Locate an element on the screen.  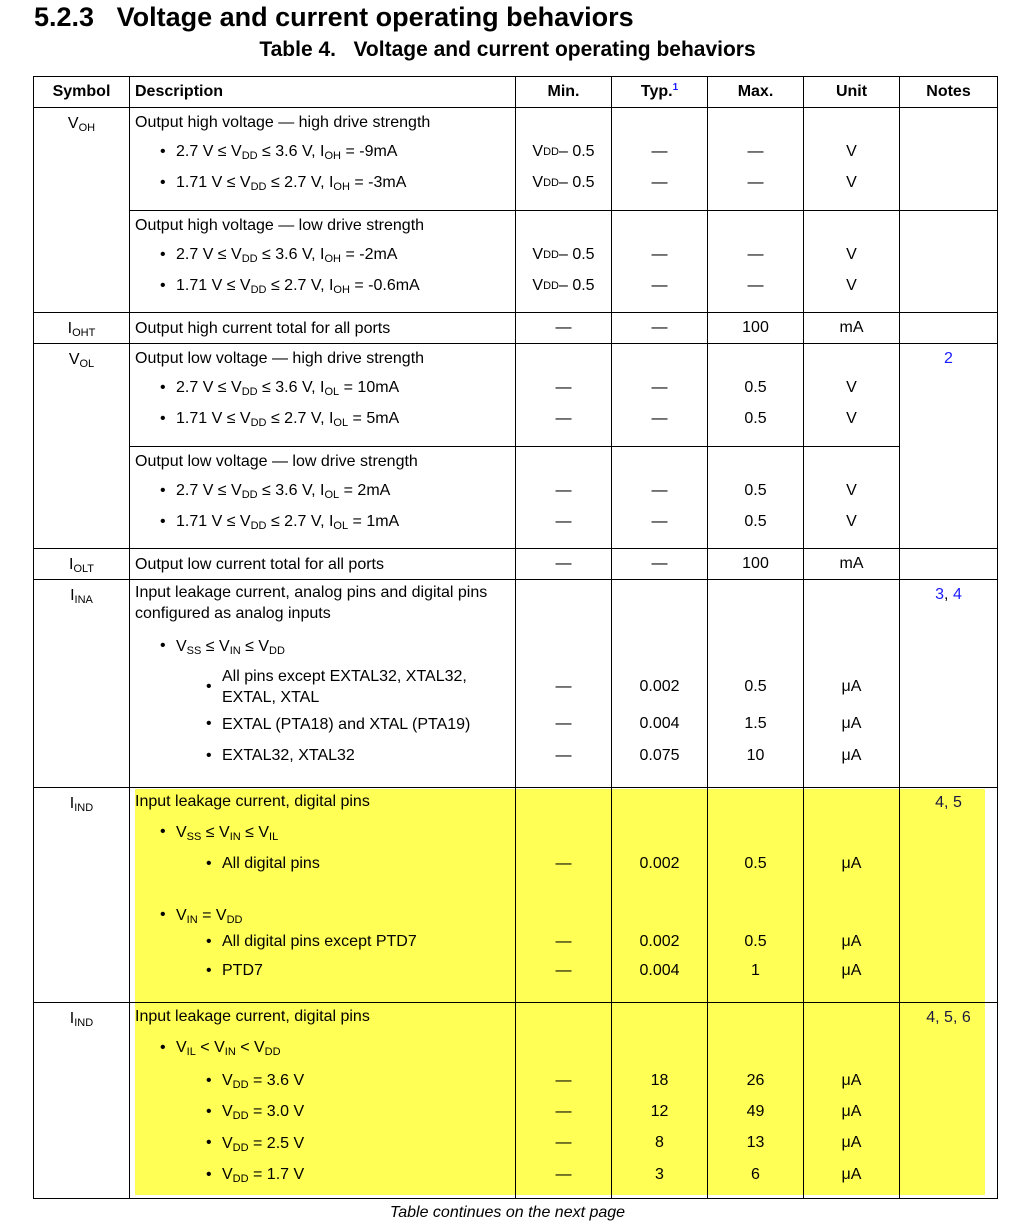
min-cell: V DD – 0.5 V DD – 0.5 is located at coordinates (563, 159).